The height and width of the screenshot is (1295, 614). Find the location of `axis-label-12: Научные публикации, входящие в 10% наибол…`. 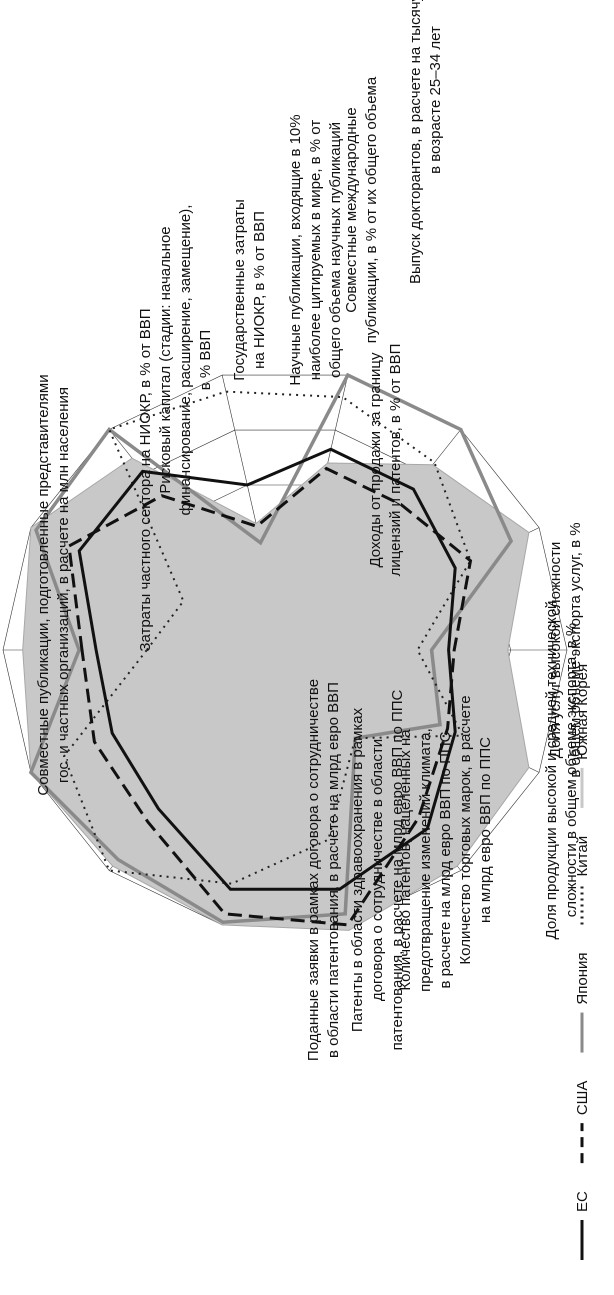

axis-label-12: Научные публикации, входящие в 10% наибол… is located at coordinates (315, 249).